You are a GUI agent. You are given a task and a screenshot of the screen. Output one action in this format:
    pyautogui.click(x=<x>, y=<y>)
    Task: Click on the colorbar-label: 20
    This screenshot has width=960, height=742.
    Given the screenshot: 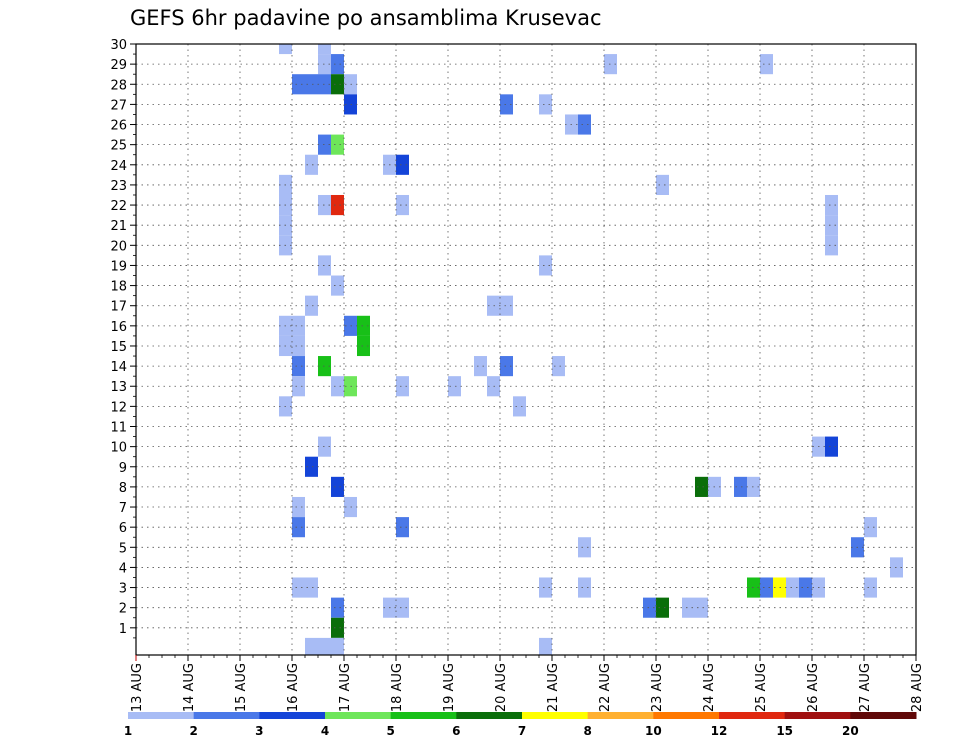 What is the action you would take?
    pyautogui.click(x=850, y=731)
    